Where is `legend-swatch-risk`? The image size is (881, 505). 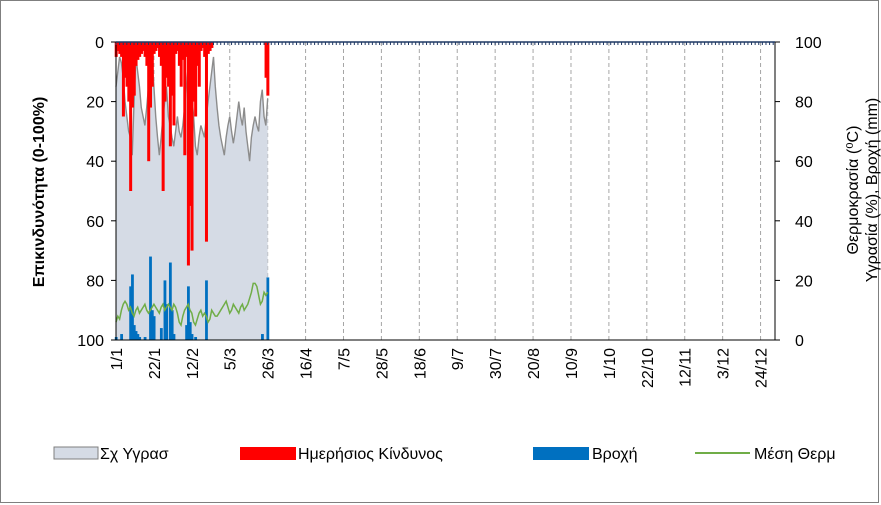 legend-swatch-risk is located at coordinates (268, 453).